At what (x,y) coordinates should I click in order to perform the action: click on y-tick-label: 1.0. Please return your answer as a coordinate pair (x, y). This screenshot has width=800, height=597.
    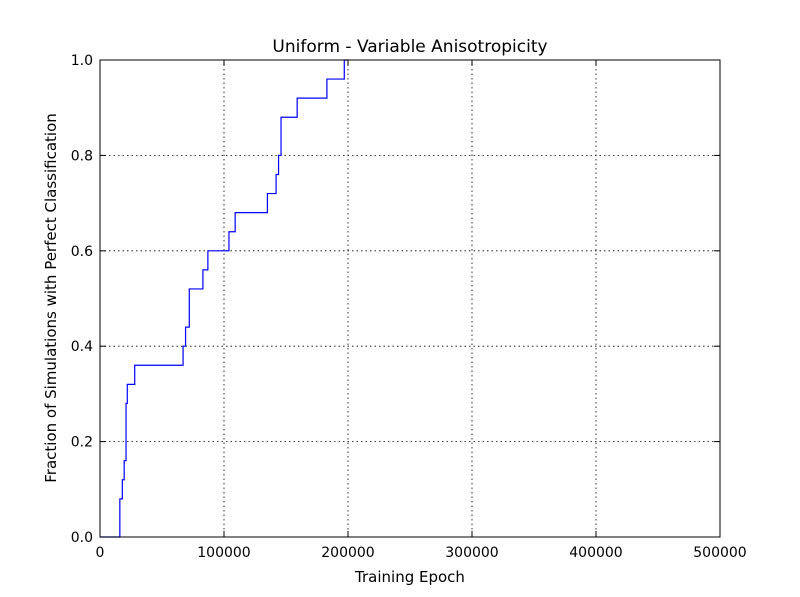
    Looking at the image, I should click on (82, 61).